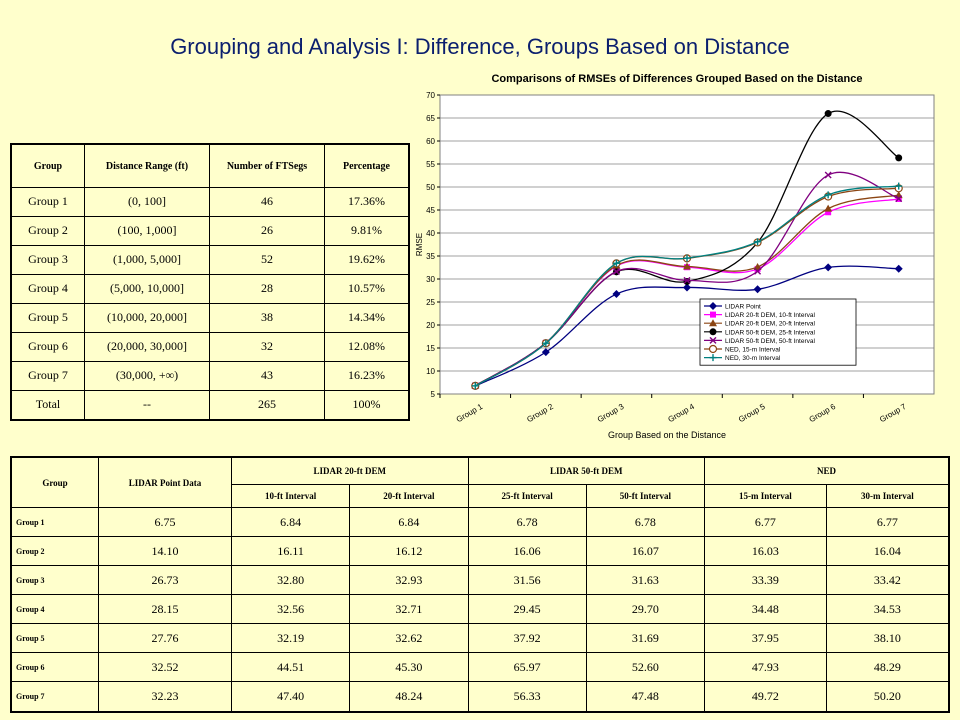  What do you see at coordinates (667, 435) in the screenshot?
I see `x-axis-label: Group Based on the Distance` at bounding box center [667, 435].